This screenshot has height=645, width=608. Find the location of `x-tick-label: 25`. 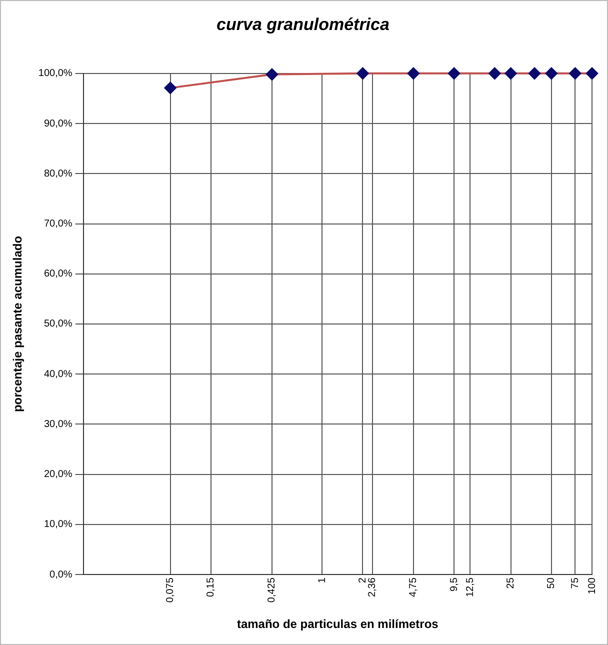

x-tick-label: 25 is located at coordinates (511, 583).